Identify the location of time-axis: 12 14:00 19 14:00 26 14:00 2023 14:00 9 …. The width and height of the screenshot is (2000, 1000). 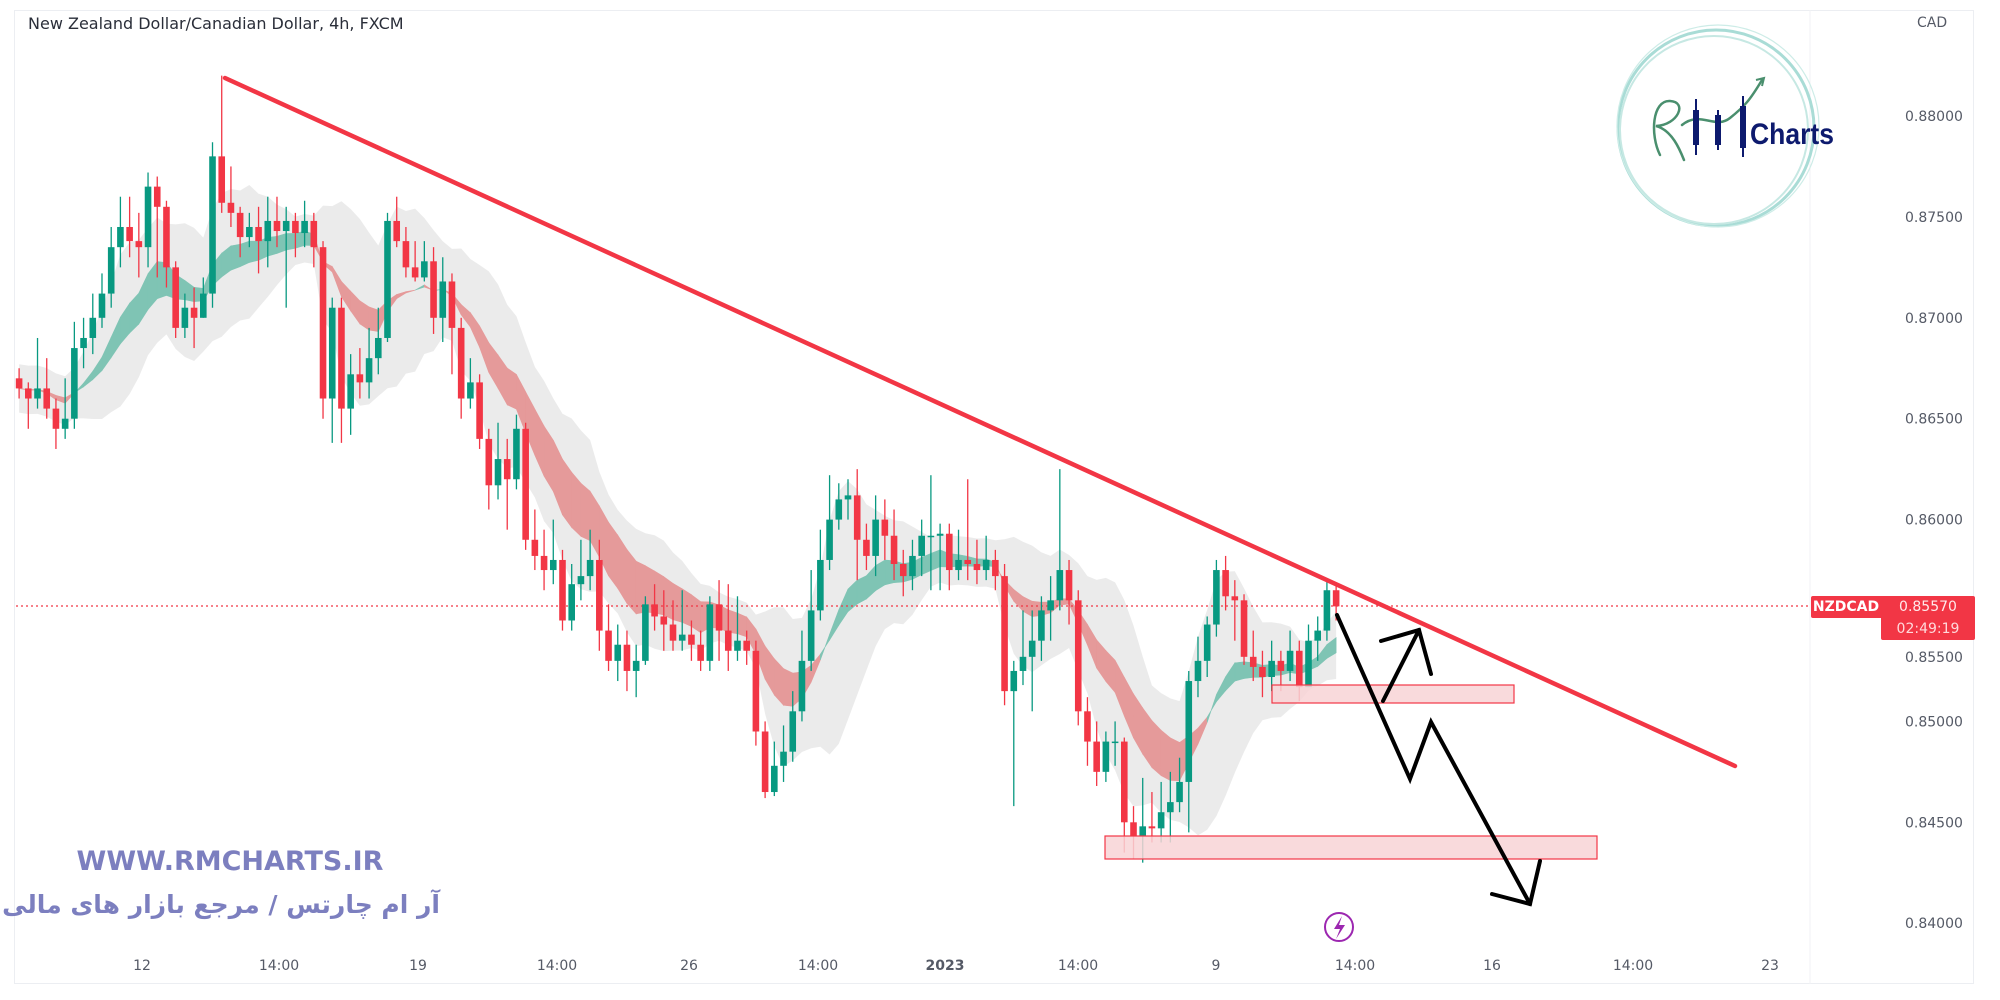
(956, 966).